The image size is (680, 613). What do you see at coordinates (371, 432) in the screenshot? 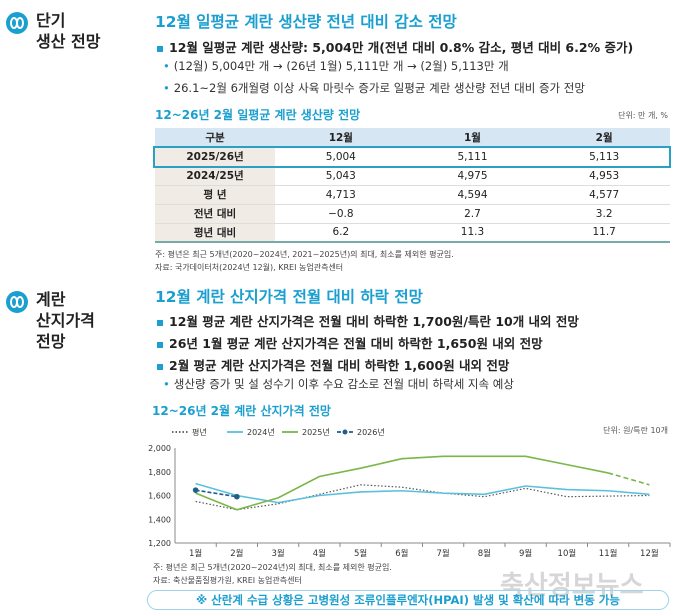
I see `legend-label: 2026년` at bounding box center [371, 432].